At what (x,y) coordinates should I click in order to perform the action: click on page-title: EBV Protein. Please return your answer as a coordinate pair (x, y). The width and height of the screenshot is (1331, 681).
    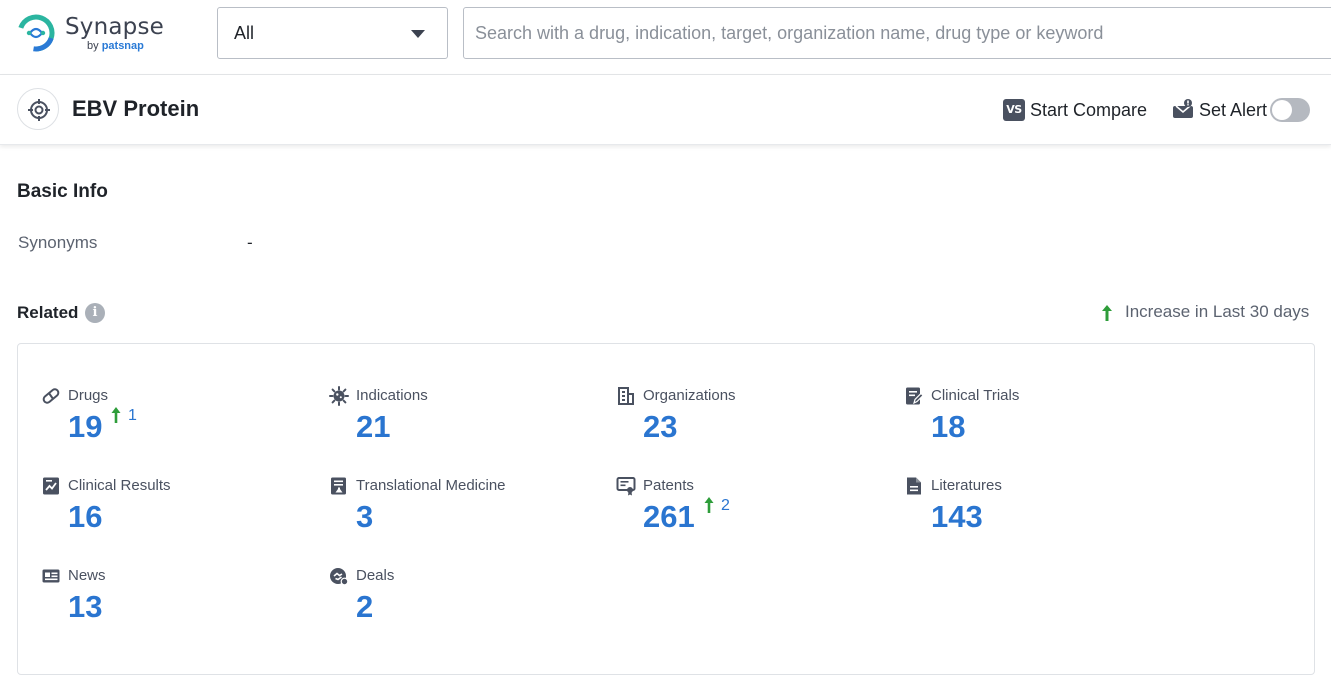
    Looking at the image, I should click on (135, 109).